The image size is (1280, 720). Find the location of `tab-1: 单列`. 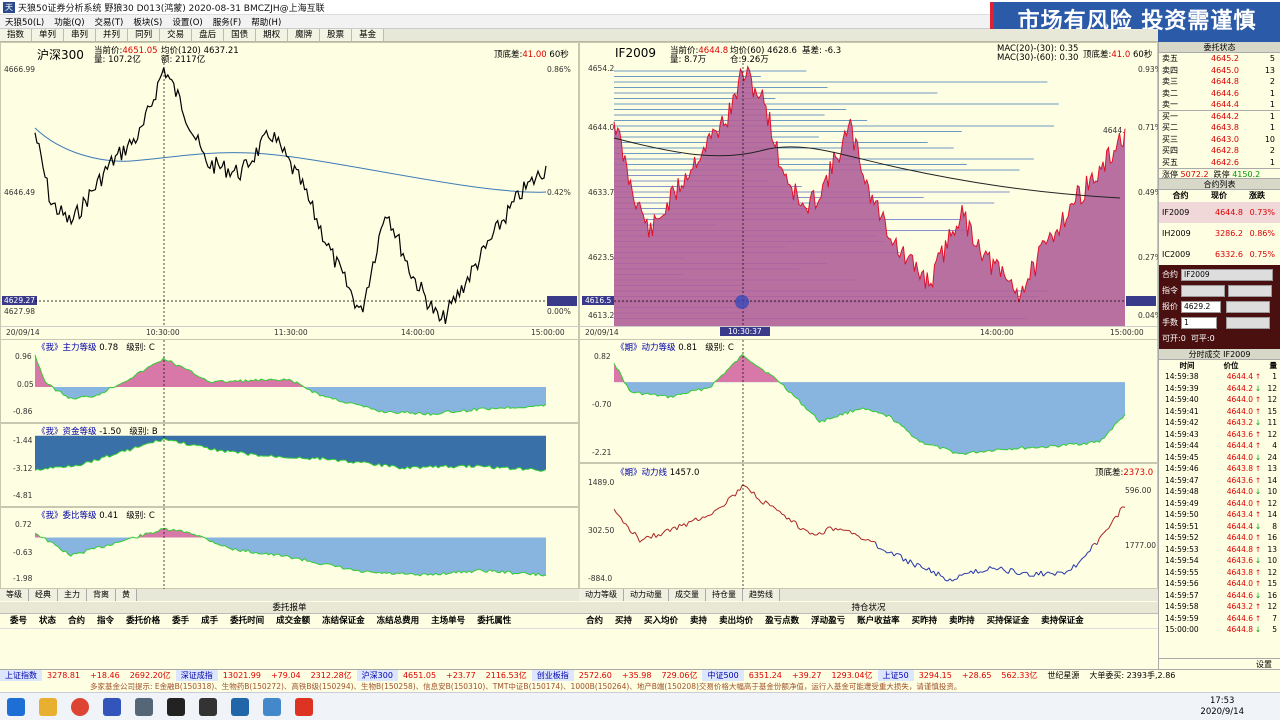

tab-1: 单列 is located at coordinates (48, 35).